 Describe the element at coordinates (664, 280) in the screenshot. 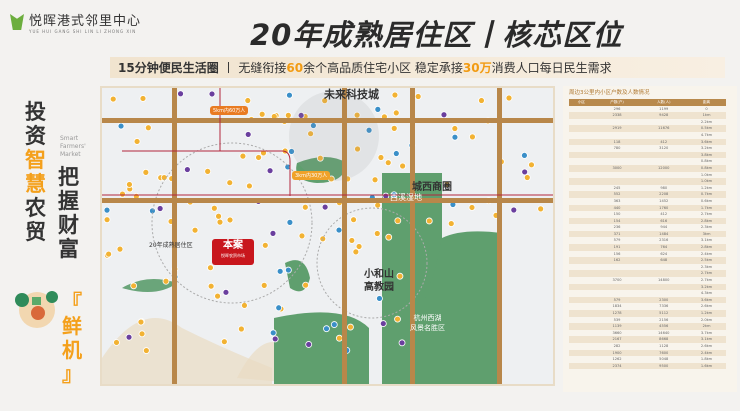

I see `table-cell: 14800` at that location.